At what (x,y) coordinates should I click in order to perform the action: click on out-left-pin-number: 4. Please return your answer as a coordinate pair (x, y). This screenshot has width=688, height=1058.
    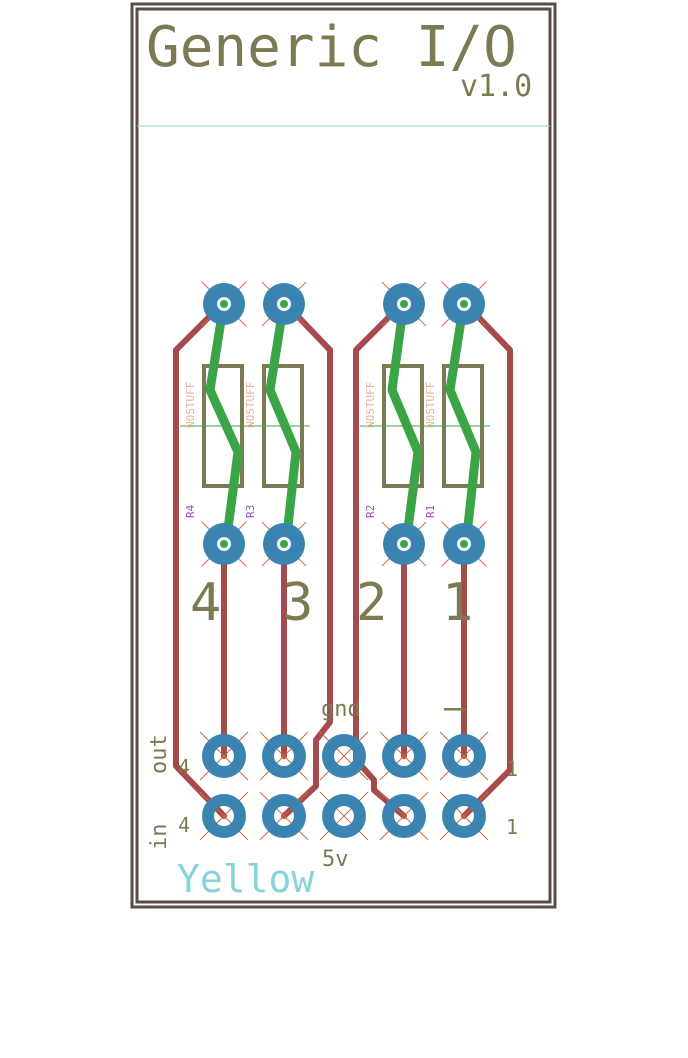
    Looking at the image, I should click on (184, 767).